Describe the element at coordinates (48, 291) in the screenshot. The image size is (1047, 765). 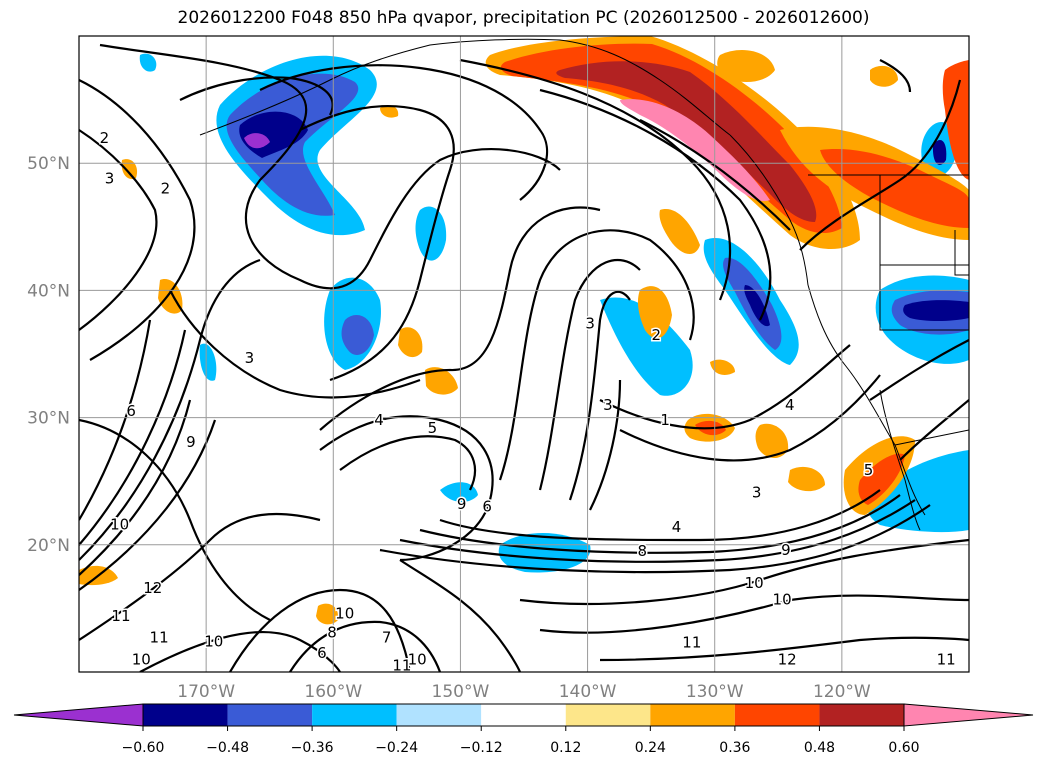
I see `lat-tick-label: 40°N` at that location.